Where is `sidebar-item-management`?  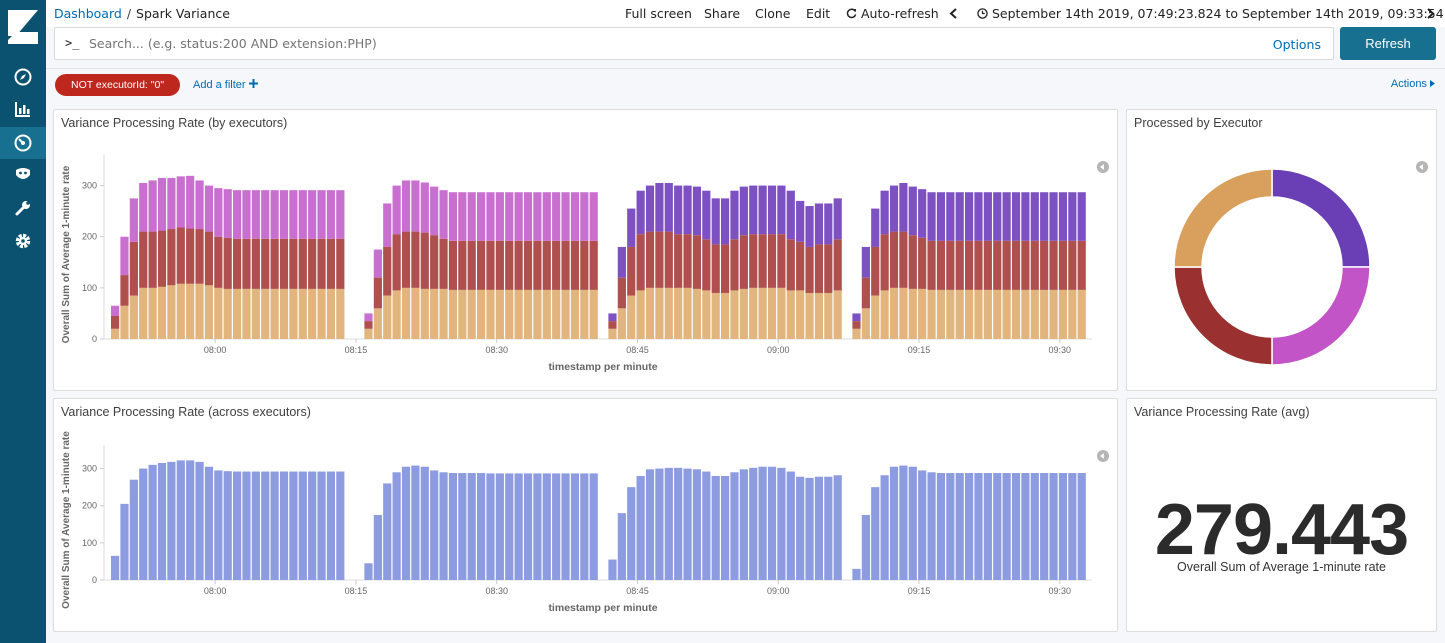 sidebar-item-management is located at coordinates (23, 241).